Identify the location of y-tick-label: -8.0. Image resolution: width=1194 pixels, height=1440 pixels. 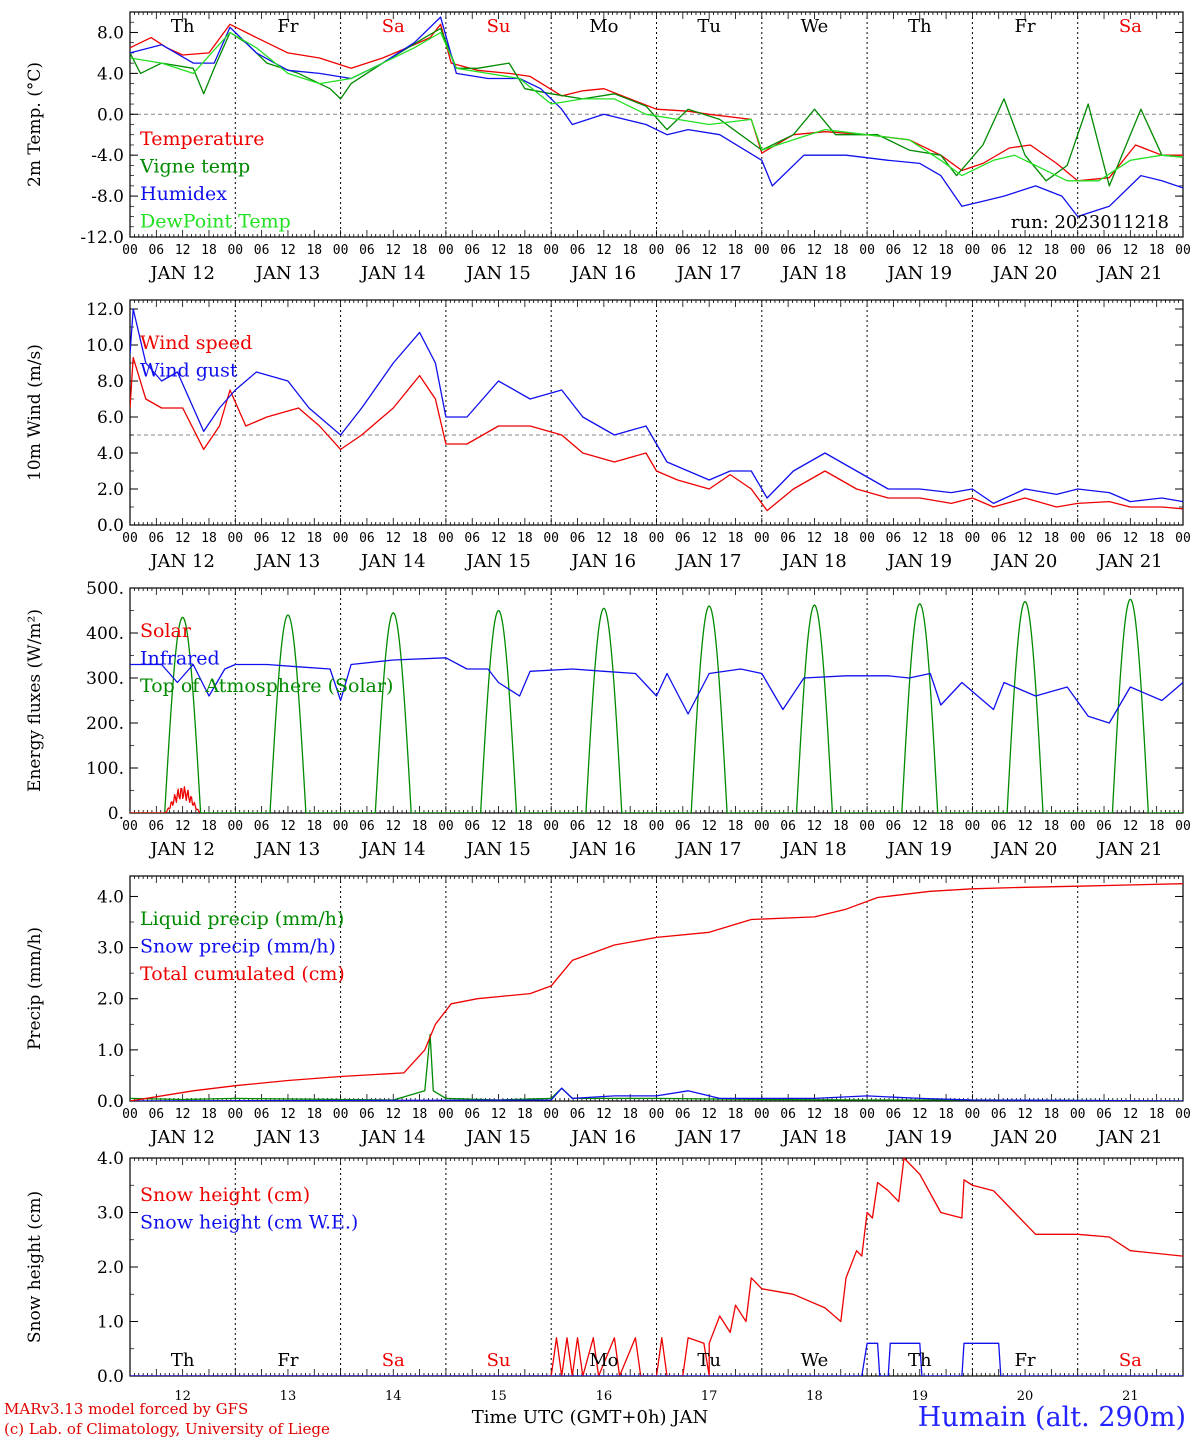
(107, 197).